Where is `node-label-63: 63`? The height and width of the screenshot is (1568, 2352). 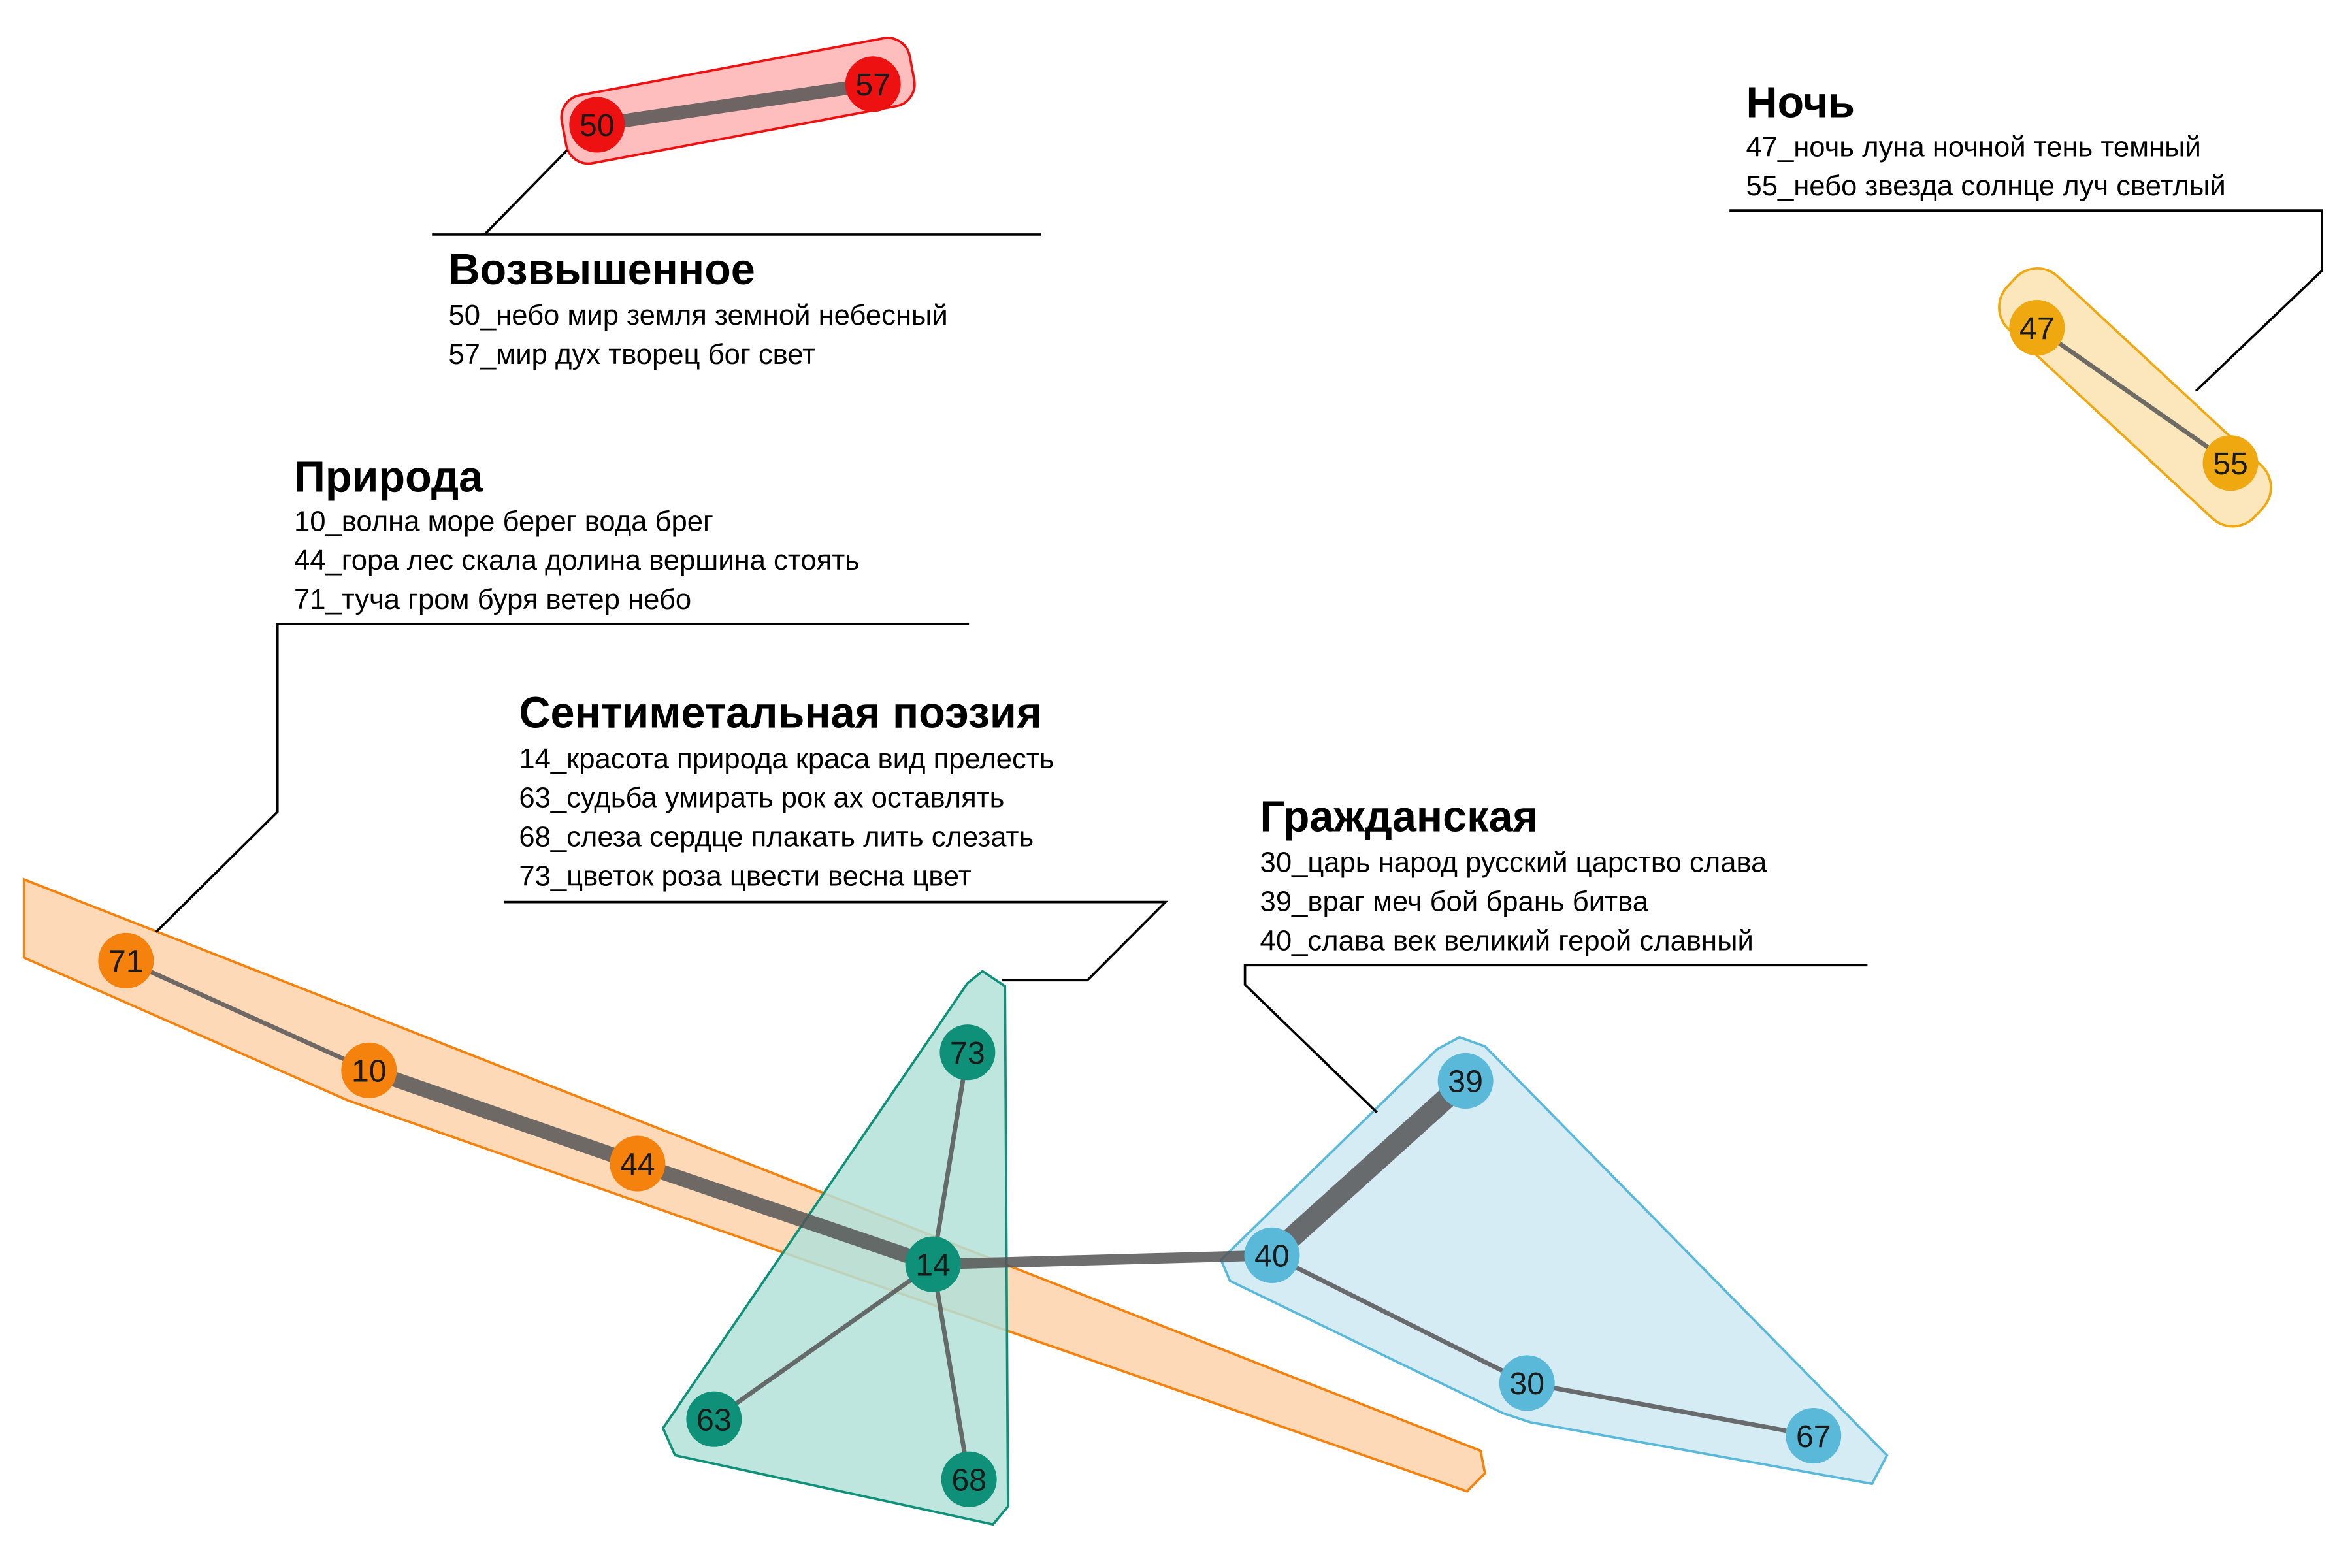 node-label-63: 63 is located at coordinates (714, 1419).